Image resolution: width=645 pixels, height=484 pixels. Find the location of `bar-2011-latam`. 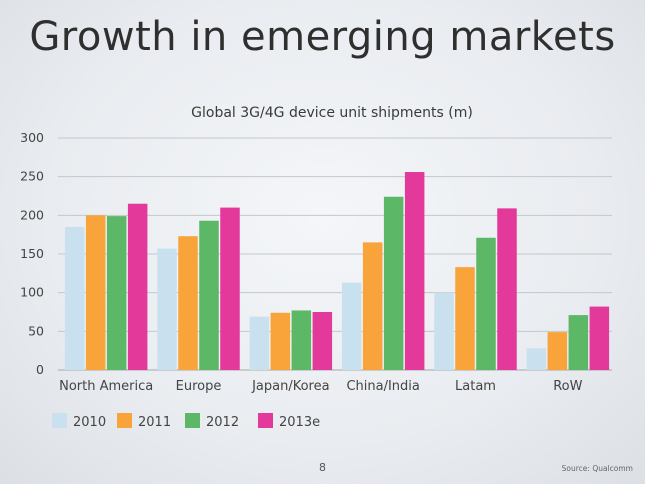

bar-2011-latam is located at coordinates (465, 318).